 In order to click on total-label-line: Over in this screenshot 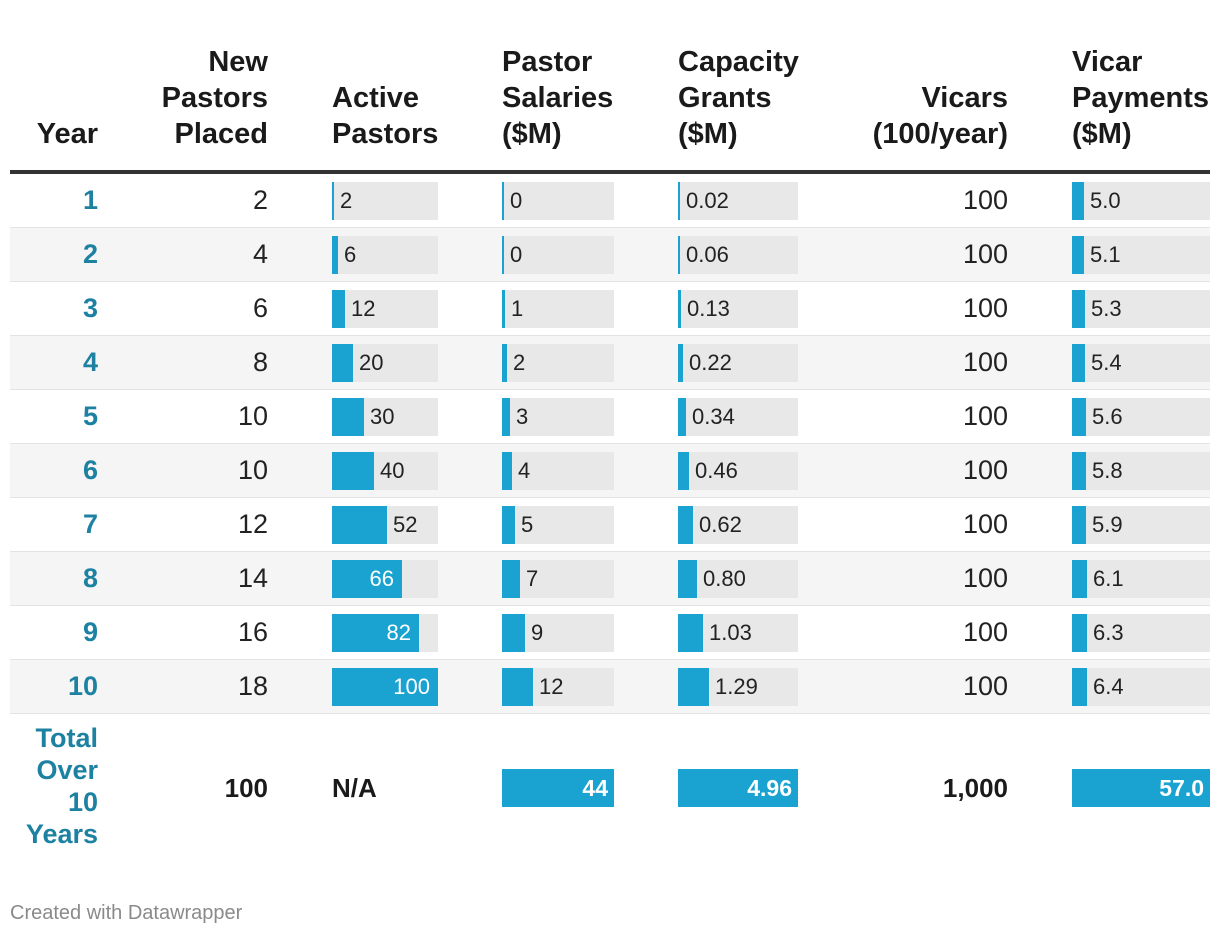, I will do `click(67, 770)`.